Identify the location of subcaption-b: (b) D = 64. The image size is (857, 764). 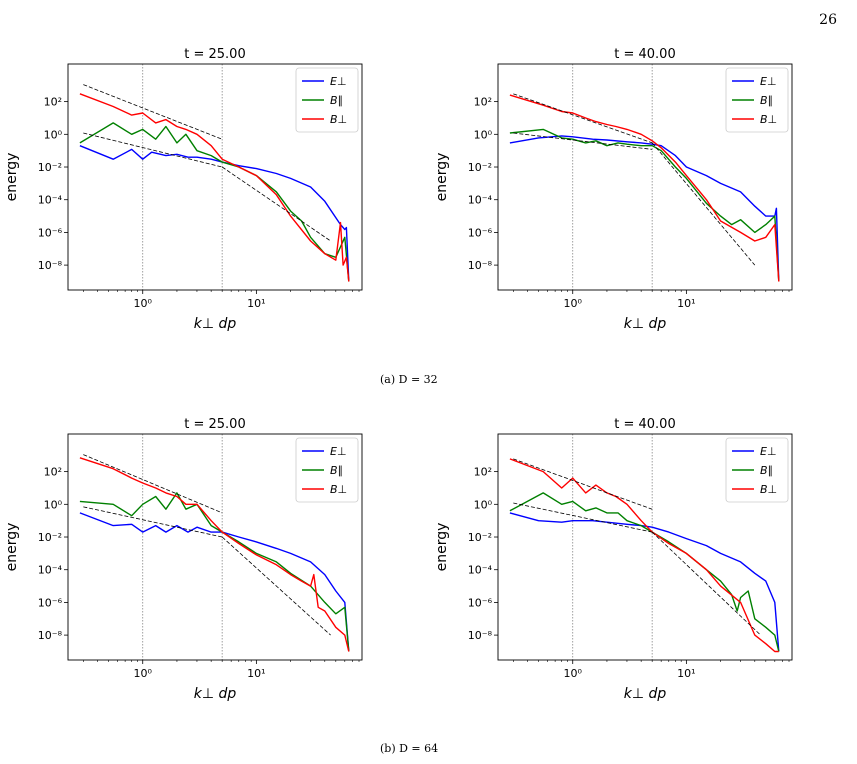
(409, 748).